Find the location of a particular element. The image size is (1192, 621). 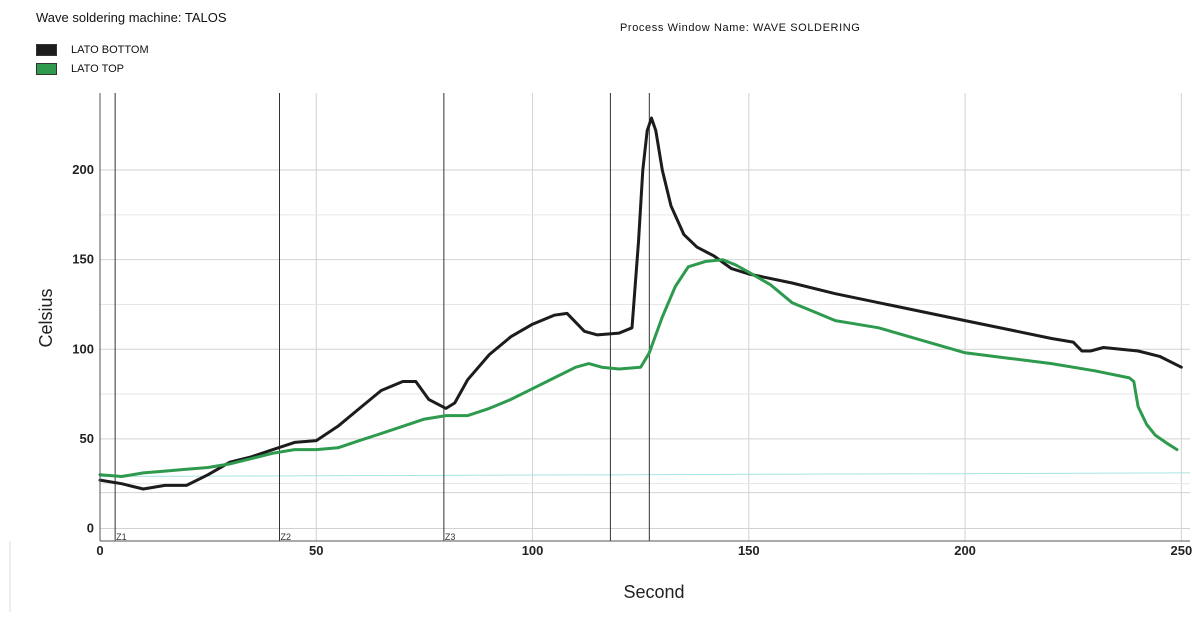

legend-label-bottom: LATO BOTTOM is located at coordinates (110, 49).